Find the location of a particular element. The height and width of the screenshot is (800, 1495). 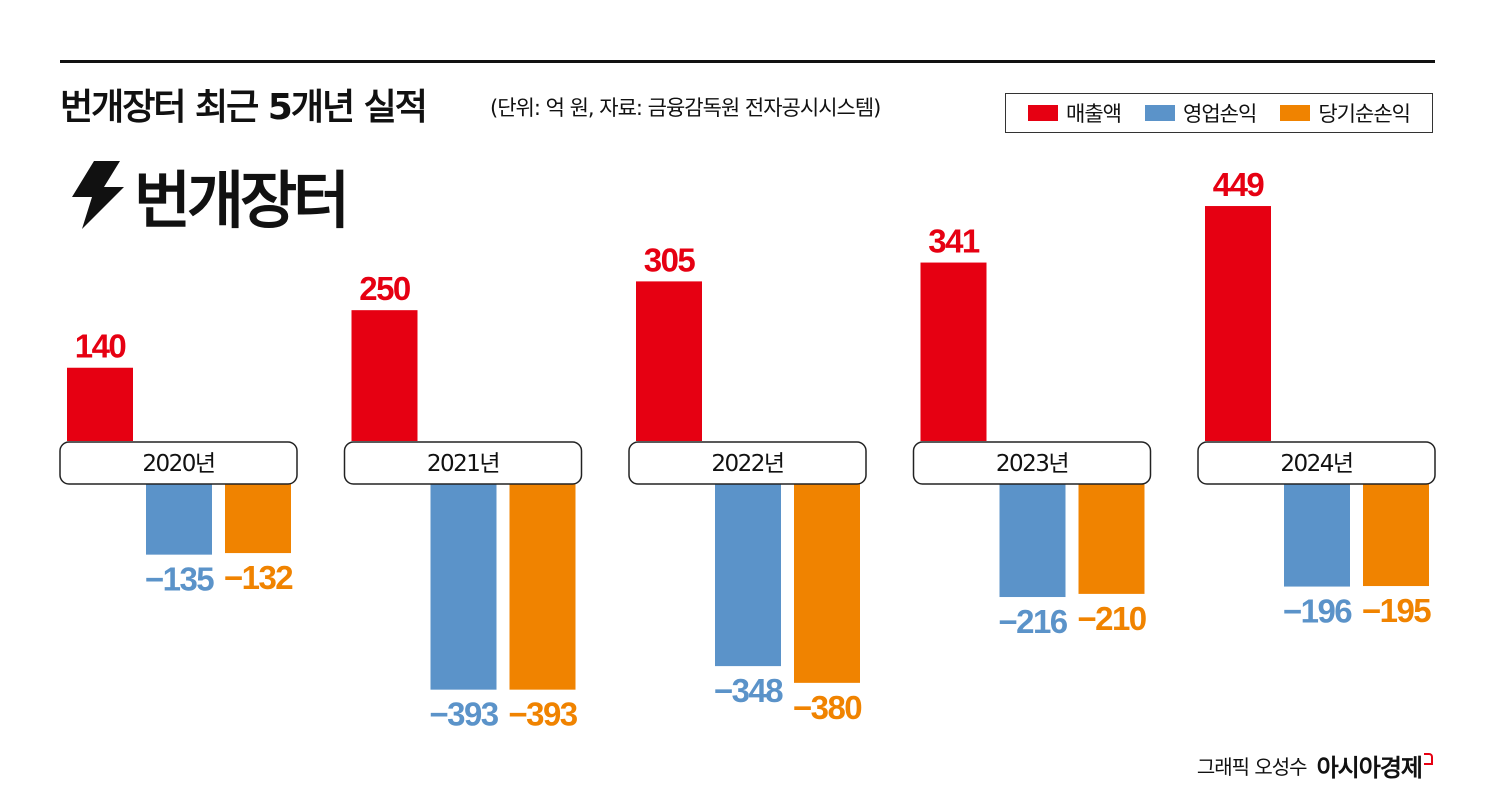

legend-swatch-net is located at coordinates (1295, 113).